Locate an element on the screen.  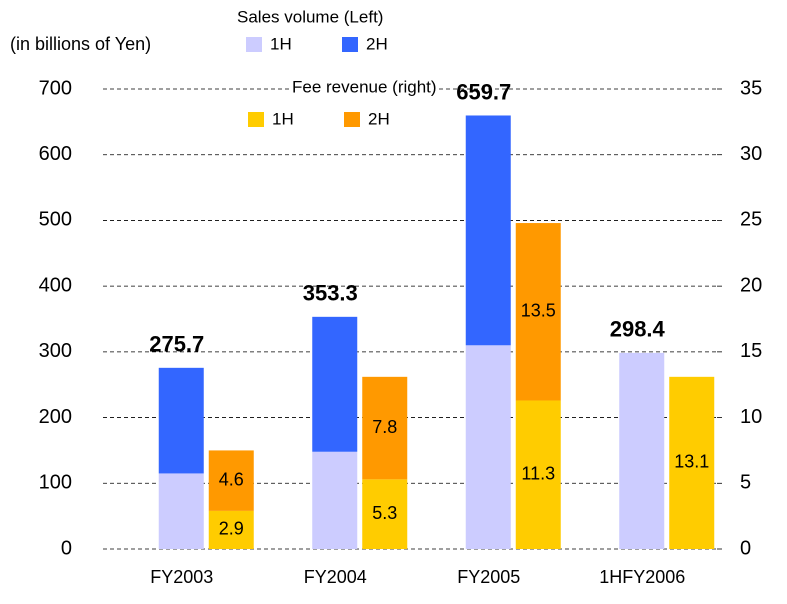
legend-title: Fee revenue (right) is located at coordinates (364, 86).